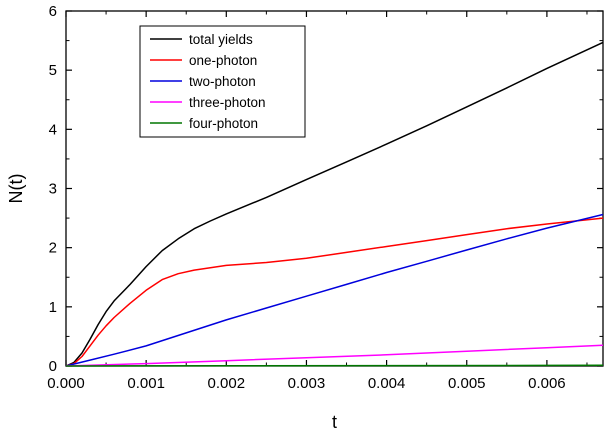  Describe the element at coordinates (53, 129) in the screenshot. I see `y-tick-label: 4` at that location.